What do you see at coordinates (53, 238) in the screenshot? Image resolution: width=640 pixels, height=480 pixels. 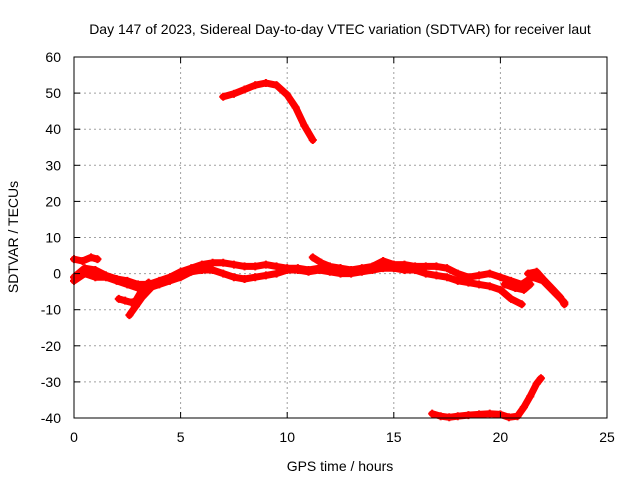 I see `y-tick-label: 10` at bounding box center [53, 238].